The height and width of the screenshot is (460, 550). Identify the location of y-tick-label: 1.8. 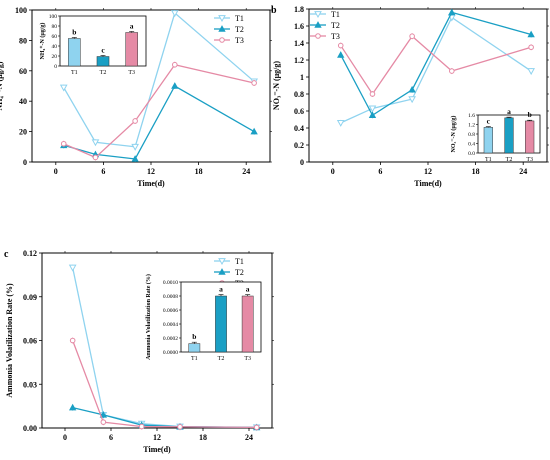
(299, 9).